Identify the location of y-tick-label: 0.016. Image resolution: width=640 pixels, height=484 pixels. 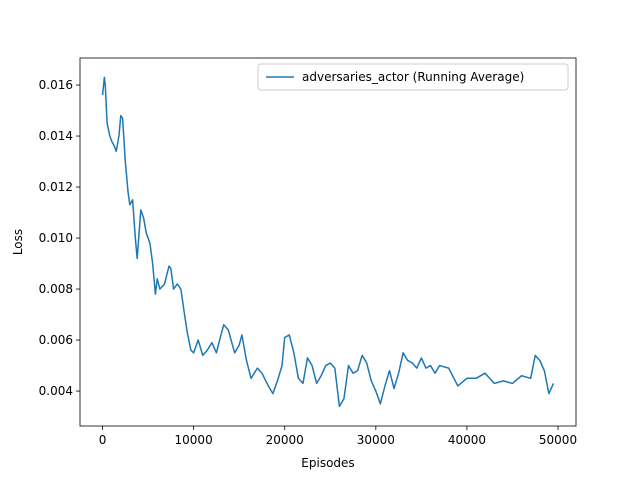
(56, 85).